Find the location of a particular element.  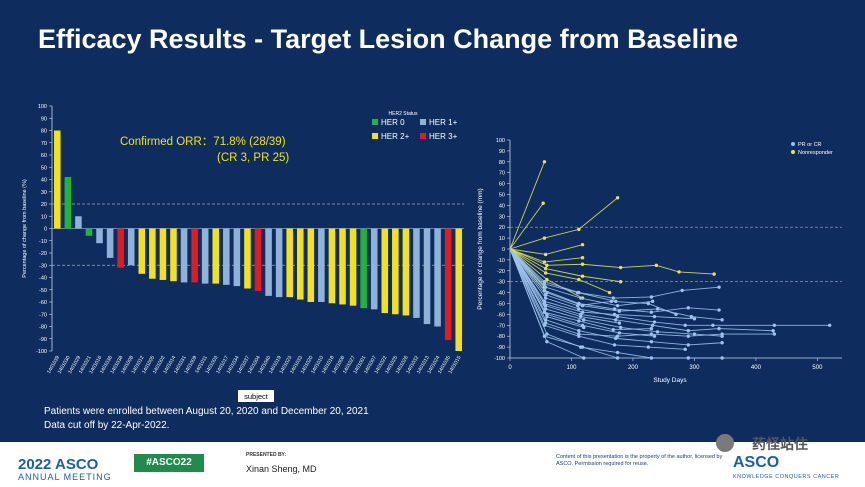

x-tick-label: 200 is located at coordinates (633, 368).